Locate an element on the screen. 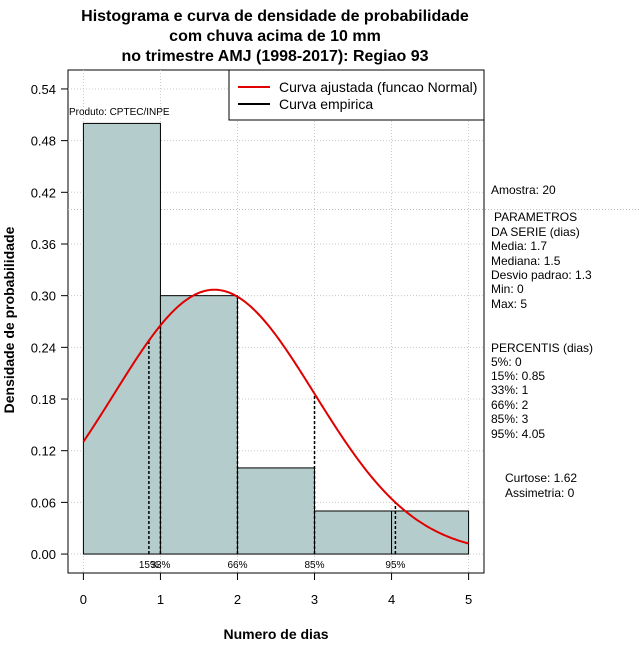  x-tick-label-1: 1 is located at coordinates (160, 599).